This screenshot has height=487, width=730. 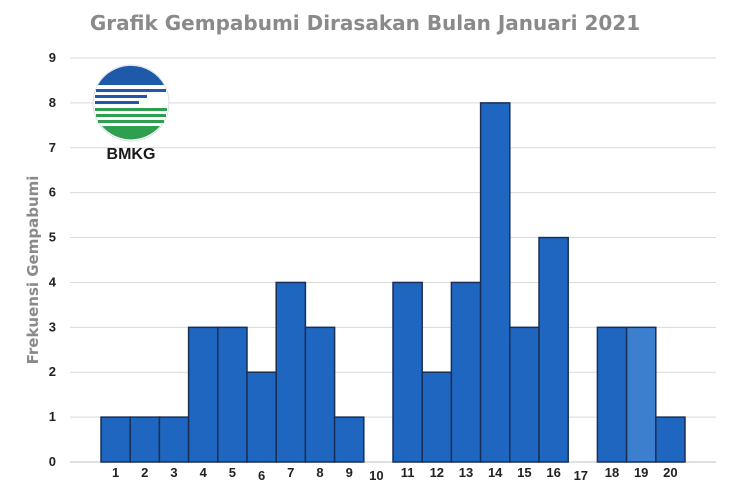 What do you see at coordinates (376, 475) in the screenshot?
I see `x-tick-label: 10` at bounding box center [376, 475].